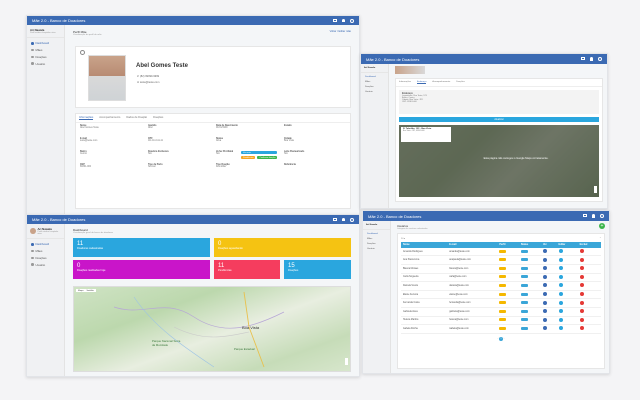 This screenshot has width=640, height=400. I want to click on tile-pendencias: 11 Pendências, so click(247, 269).